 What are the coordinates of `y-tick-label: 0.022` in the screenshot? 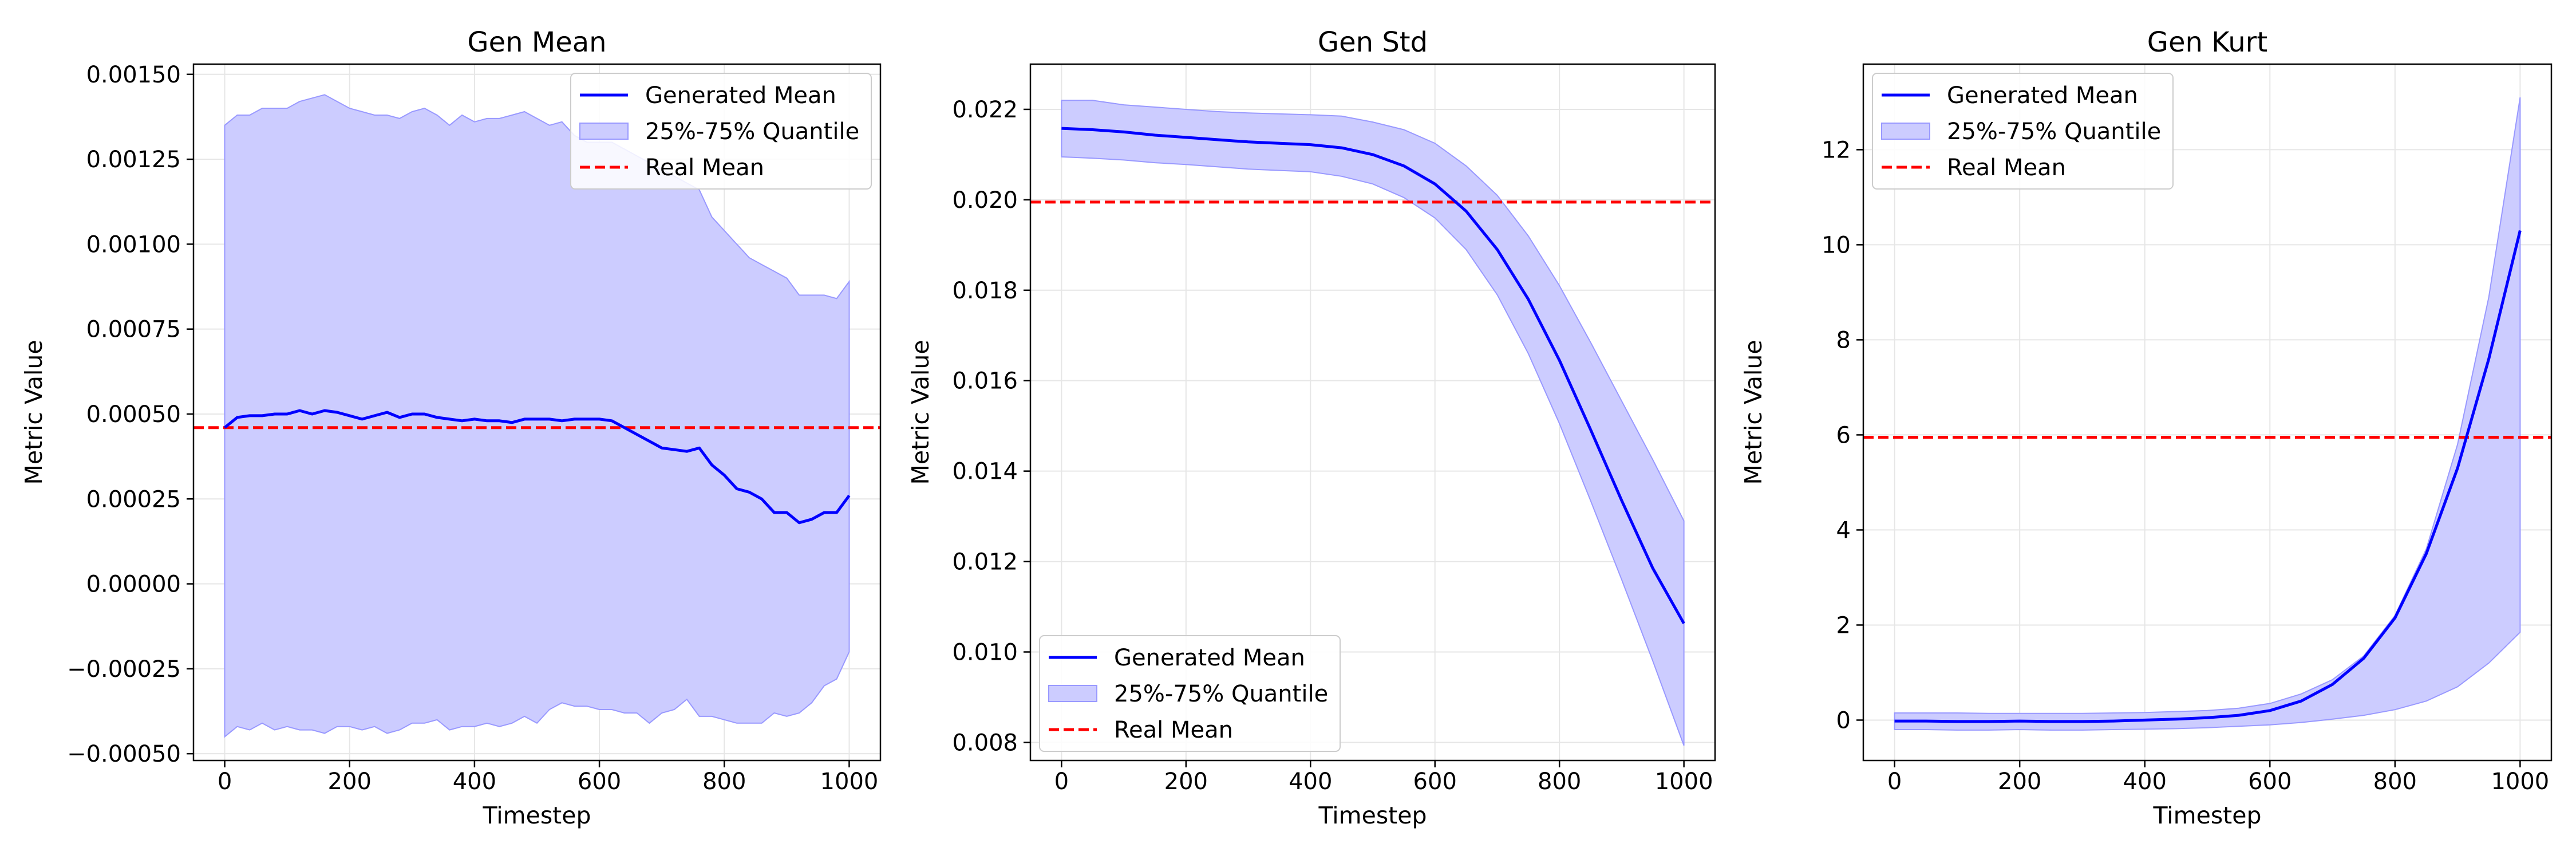 It's located at (985, 110).